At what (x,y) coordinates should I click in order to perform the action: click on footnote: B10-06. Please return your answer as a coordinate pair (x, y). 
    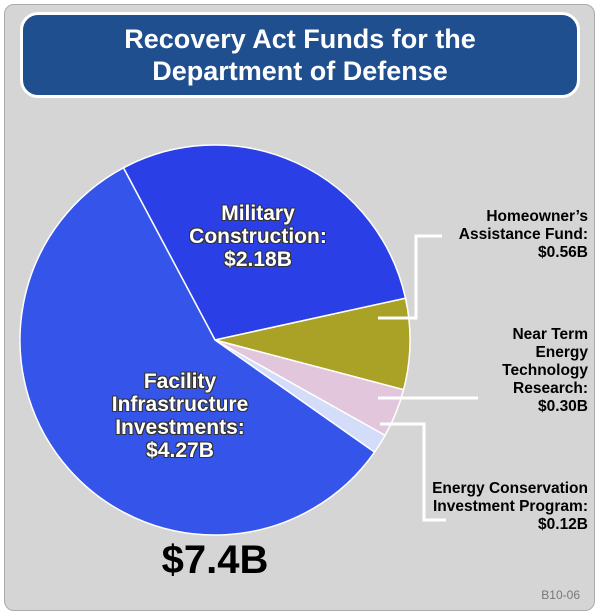
    Looking at the image, I should click on (560, 595).